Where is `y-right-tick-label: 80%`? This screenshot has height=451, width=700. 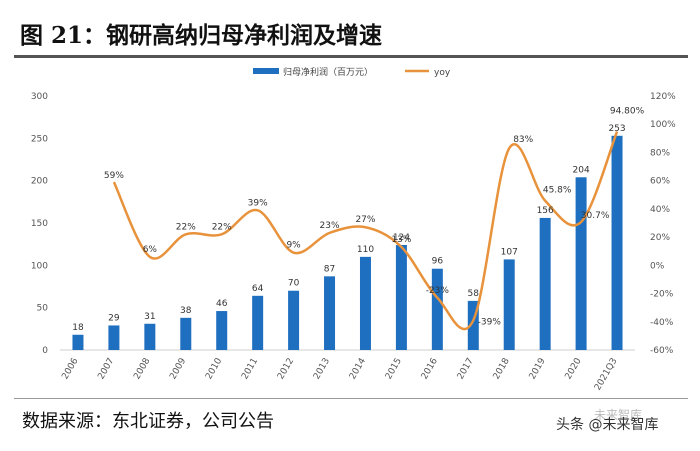 y-right-tick-label: 80% is located at coordinates (660, 153).